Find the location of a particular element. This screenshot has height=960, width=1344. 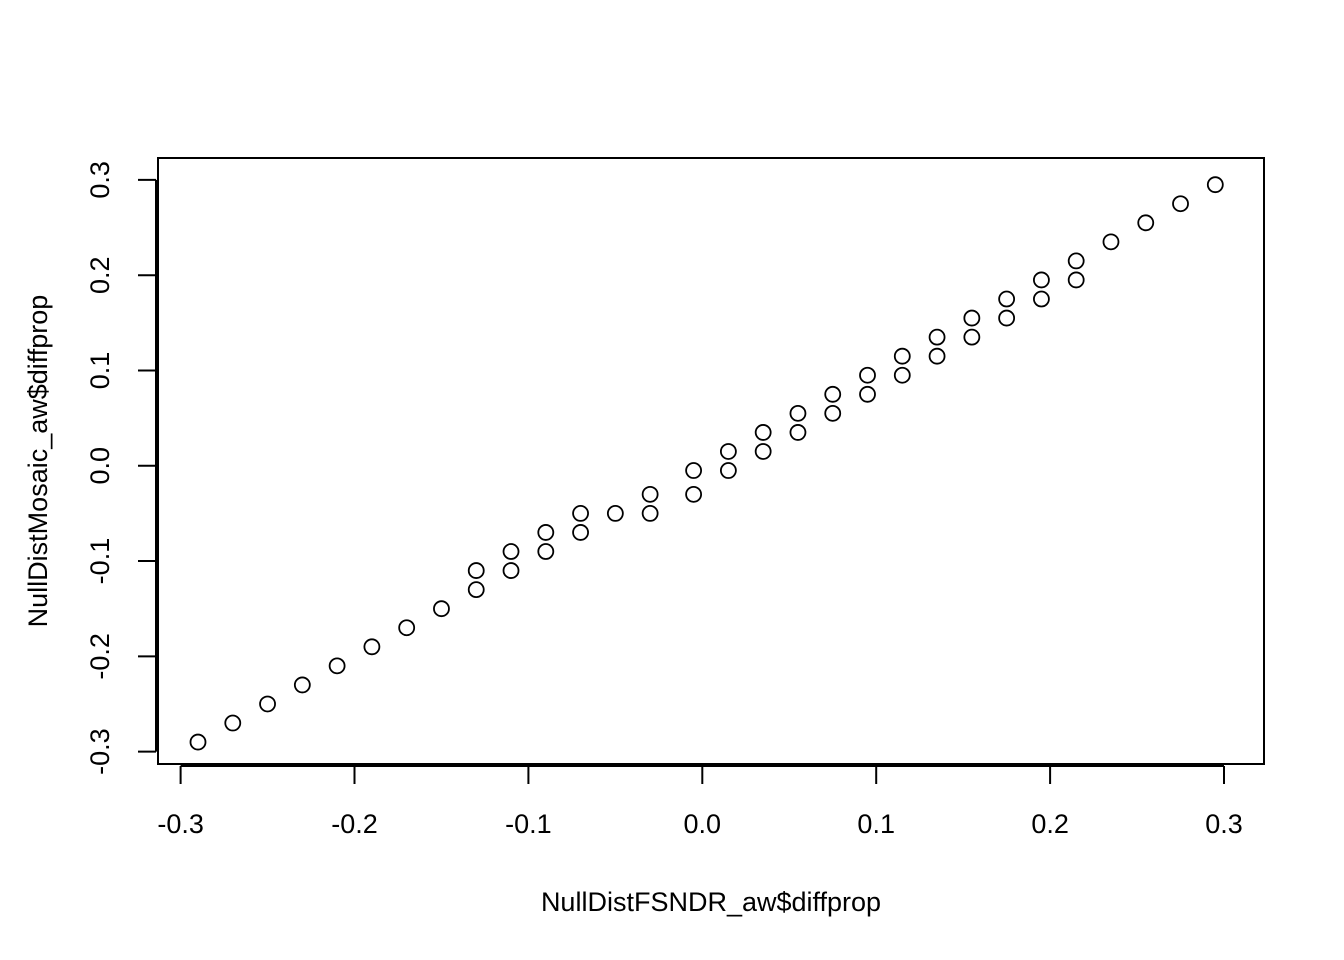

y-tick-label: -0.2 is located at coordinates (100, 656).